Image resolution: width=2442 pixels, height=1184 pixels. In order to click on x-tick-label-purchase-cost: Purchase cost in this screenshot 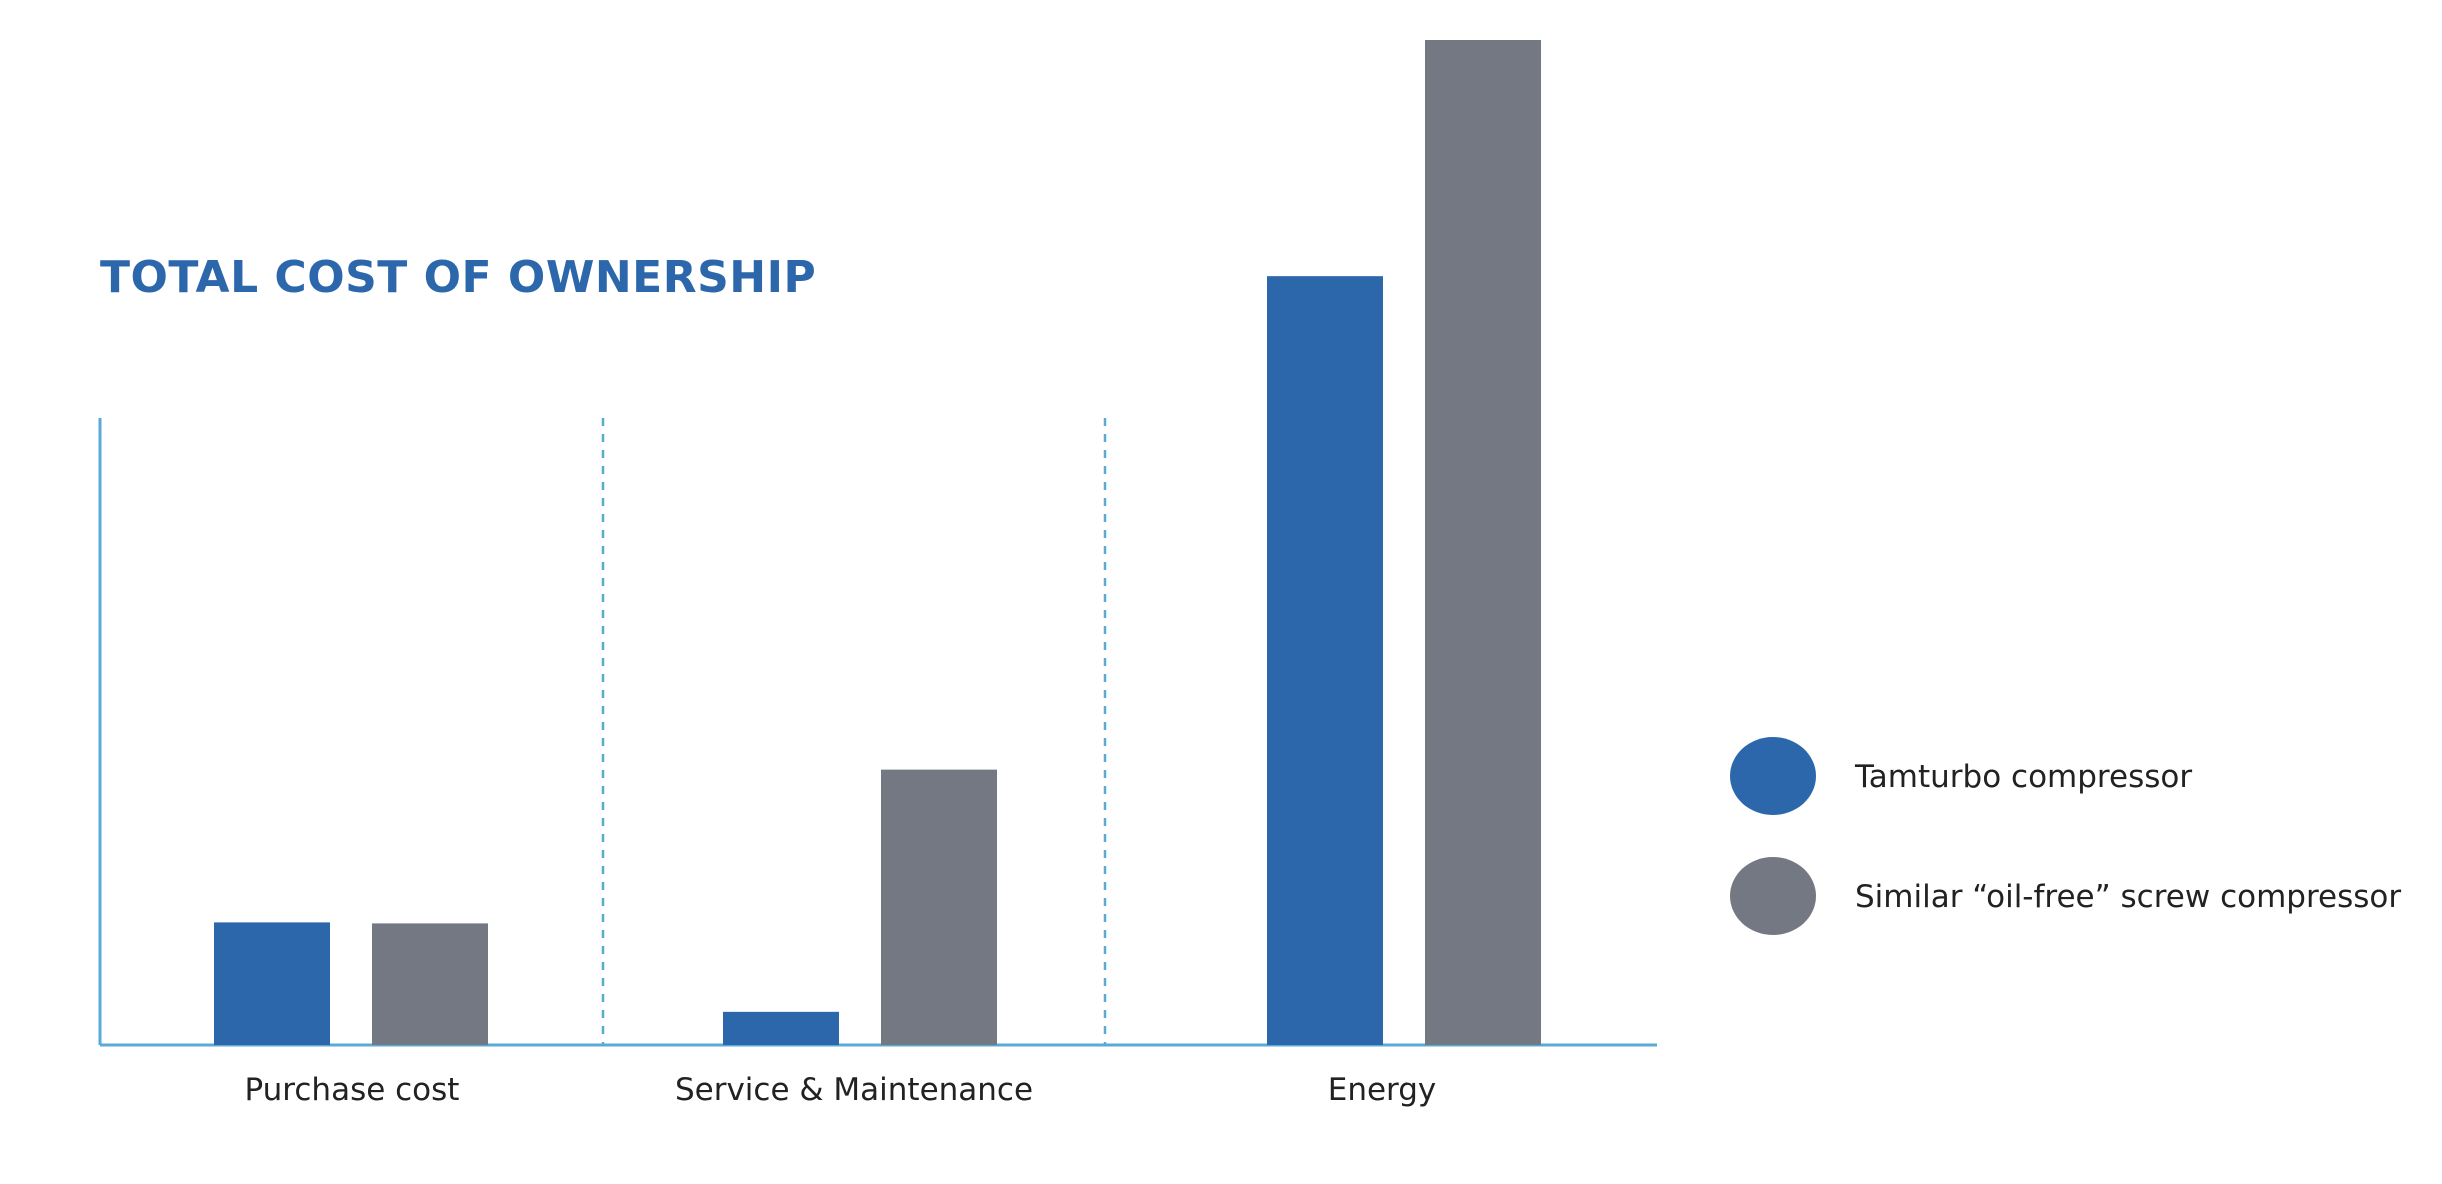, I will do `click(352, 1090)`.